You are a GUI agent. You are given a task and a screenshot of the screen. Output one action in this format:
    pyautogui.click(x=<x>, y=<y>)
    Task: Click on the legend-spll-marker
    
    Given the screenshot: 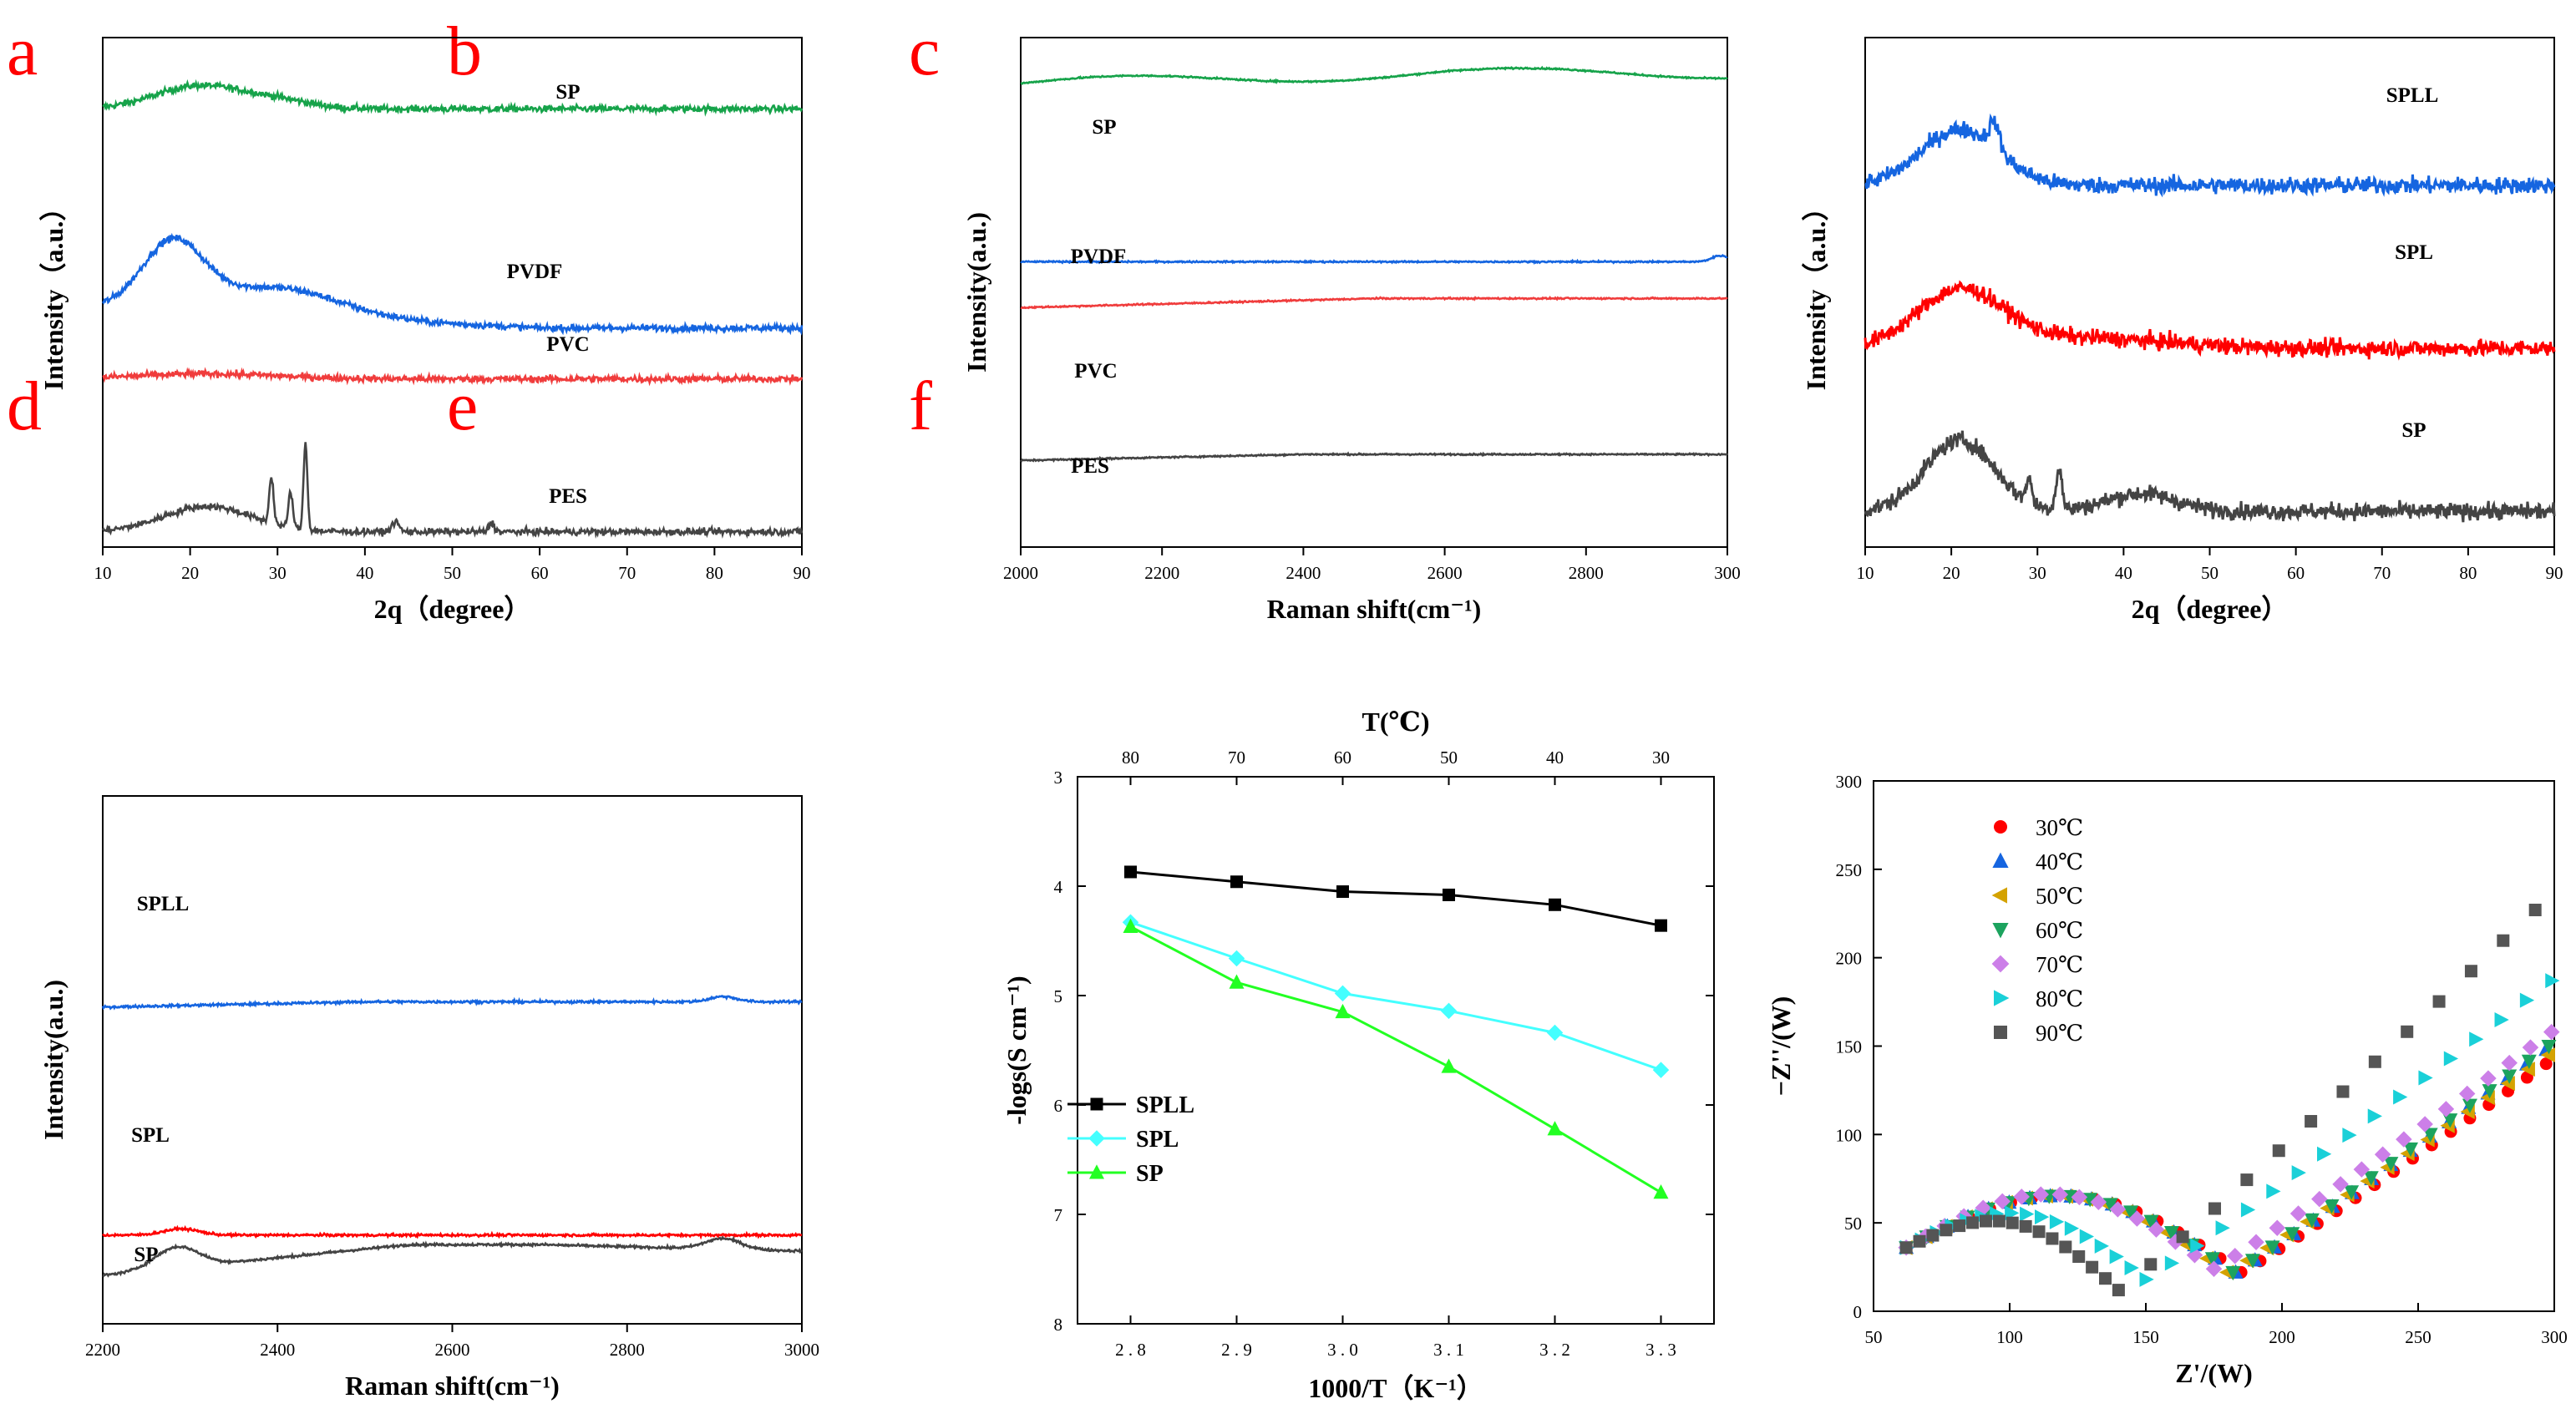 What is the action you would take?
    pyautogui.click(x=1096, y=1104)
    